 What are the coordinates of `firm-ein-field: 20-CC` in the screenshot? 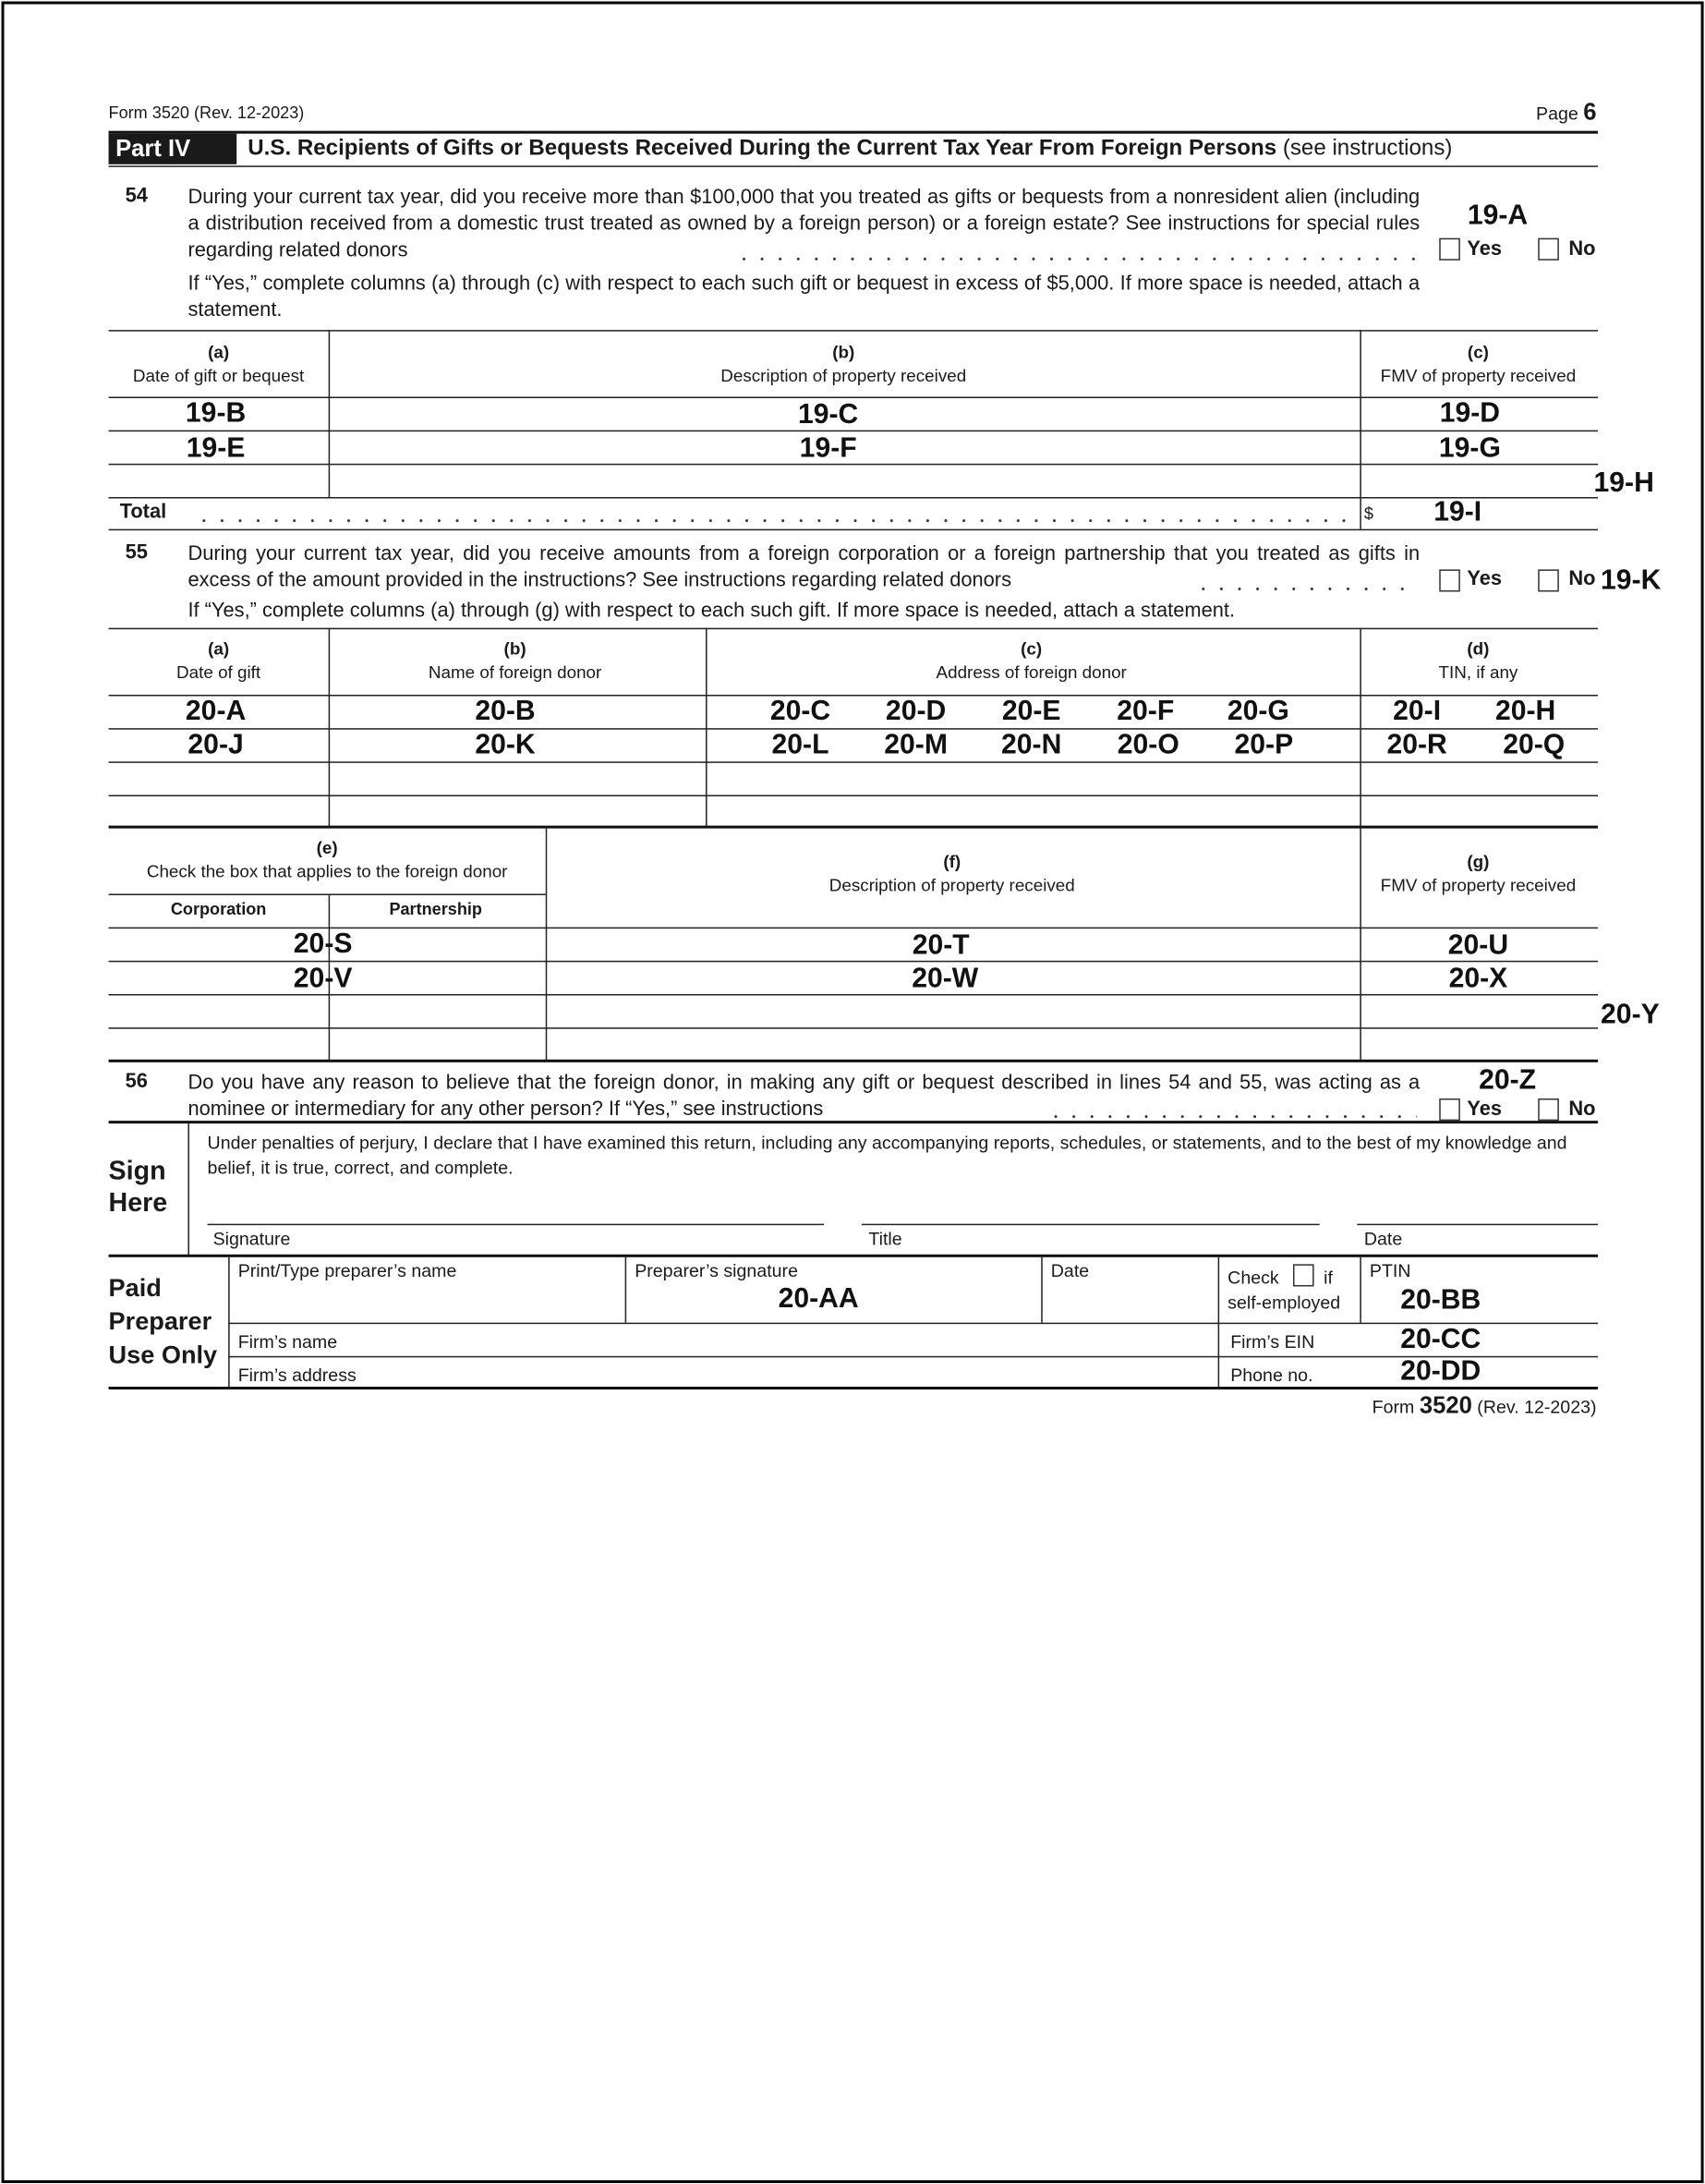 It's located at (1440, 1339).